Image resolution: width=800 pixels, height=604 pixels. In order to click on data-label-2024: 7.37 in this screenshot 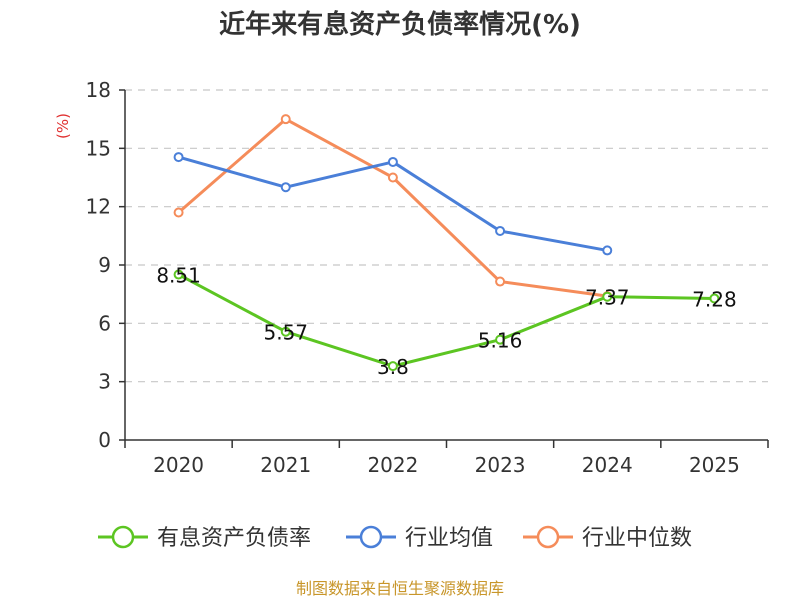, I will do `click(607, 298)`.